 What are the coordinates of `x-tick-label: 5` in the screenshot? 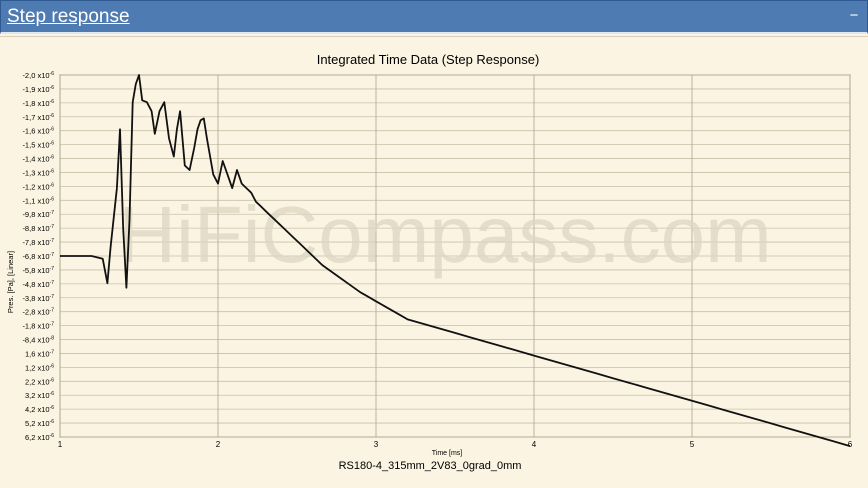 It's located at (692, 444).